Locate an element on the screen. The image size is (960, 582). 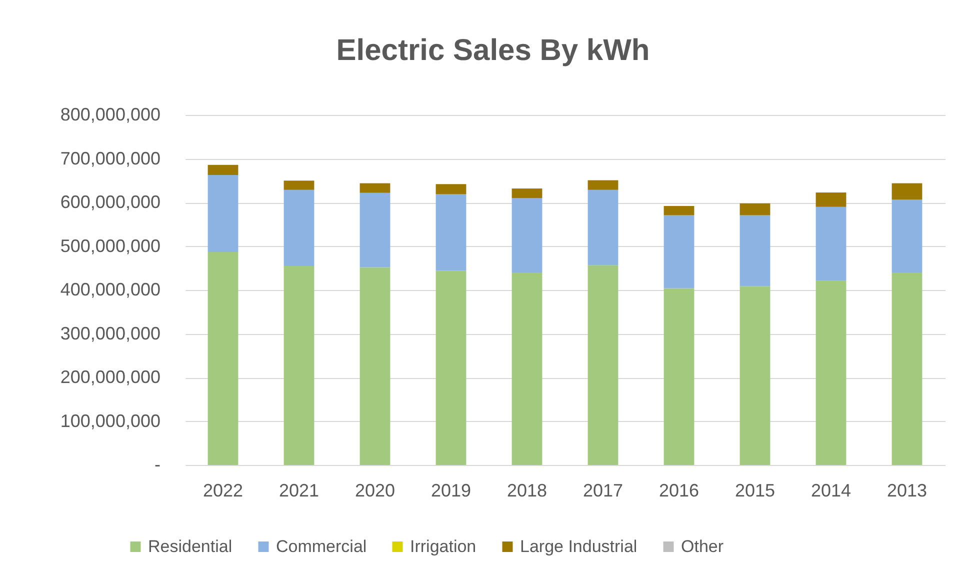
y-tick-label: 500,000,000 is located at coordinates (110, 246).